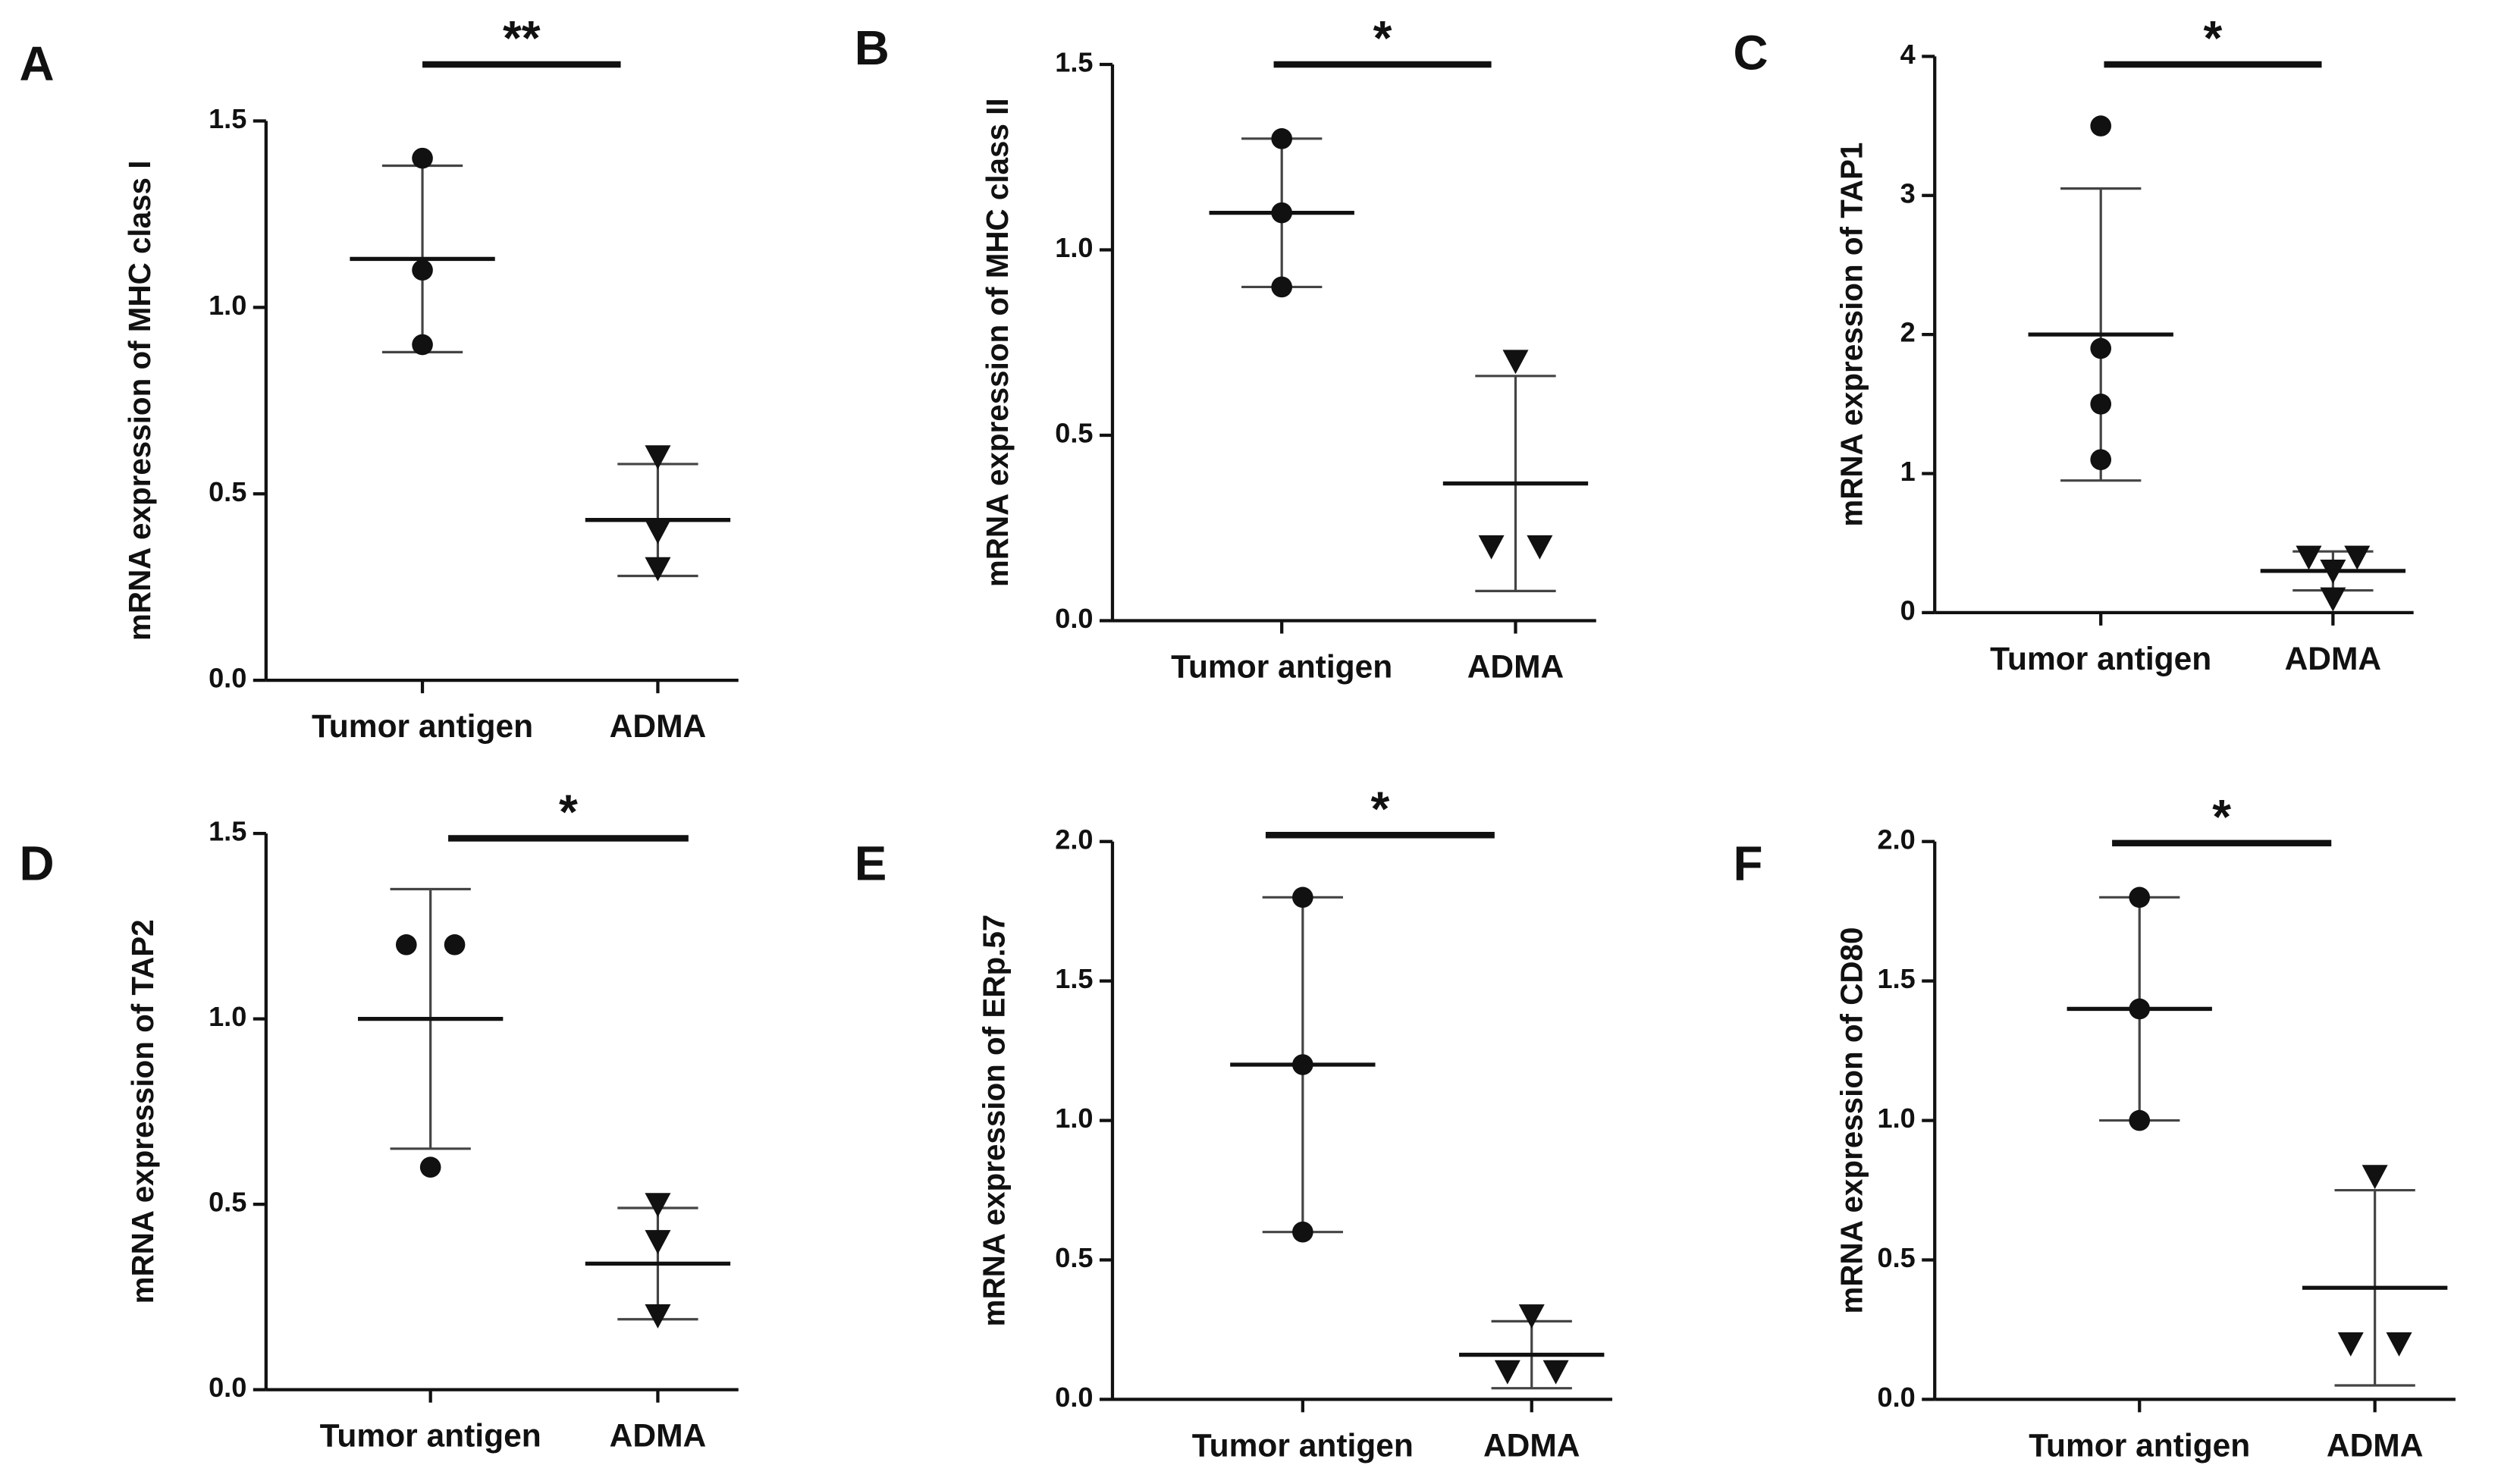  What do you see at coordinates (872, 47) in the screenshot?
I see `panel-label: B` at bounding box center [872, 47].